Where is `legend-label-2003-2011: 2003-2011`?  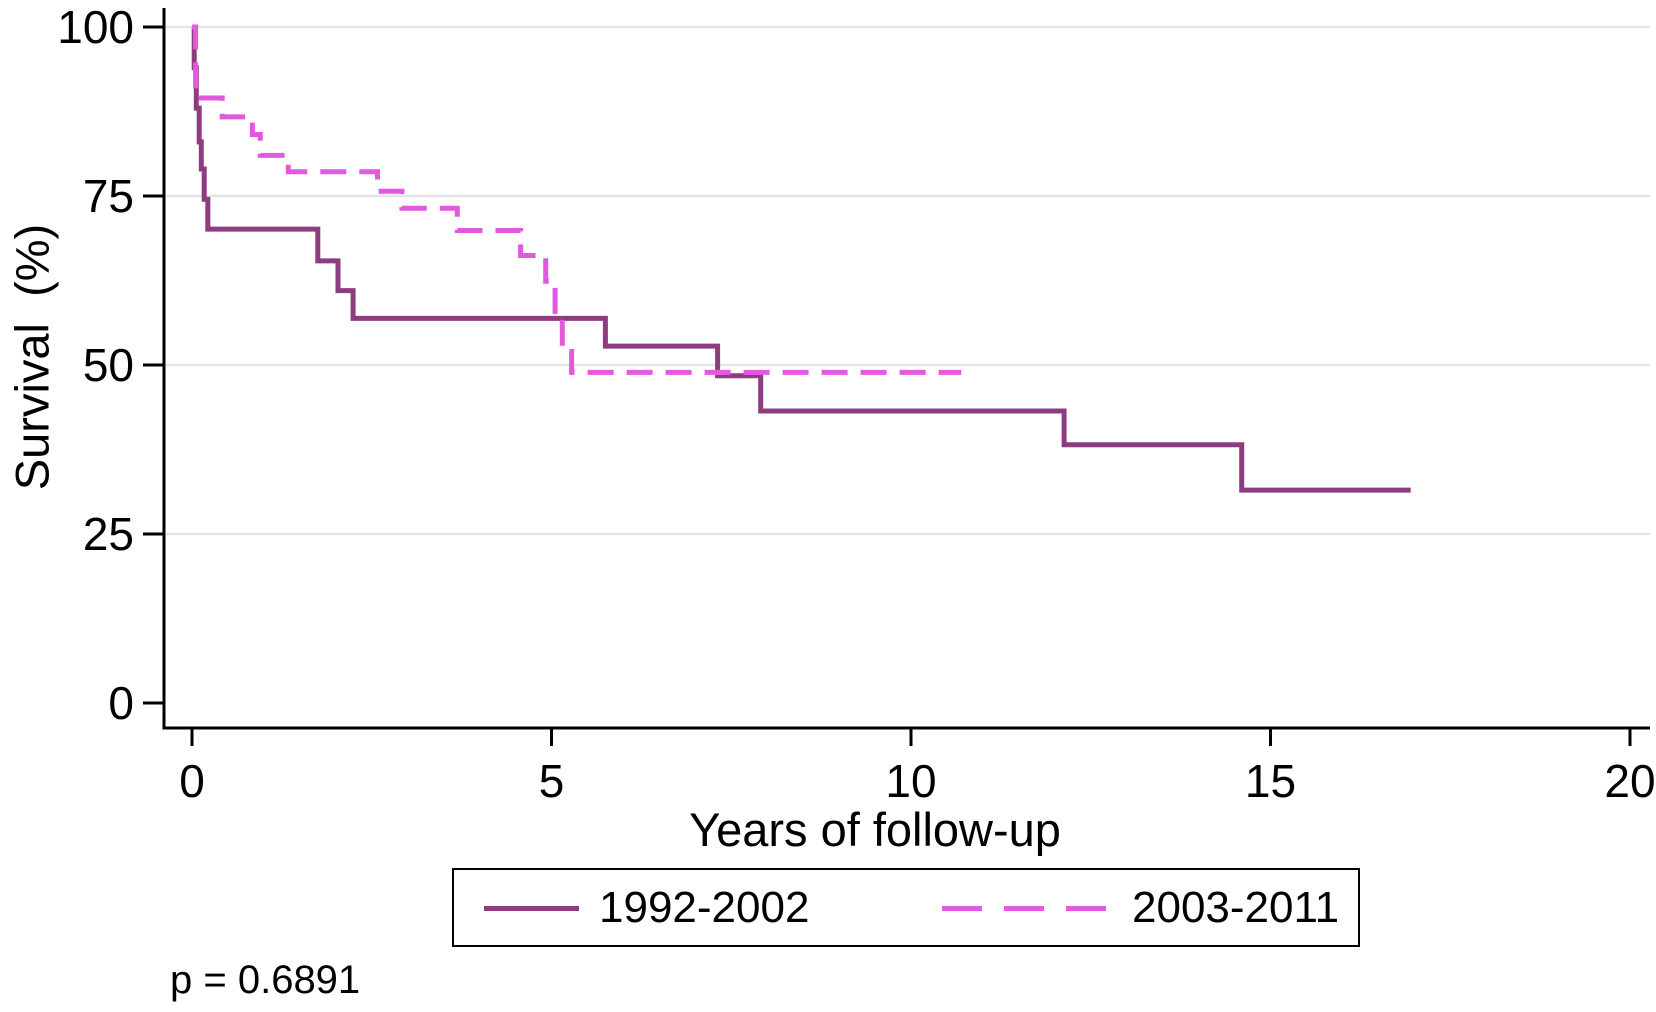 legend-label-2003-2011: 2003-2011 is located at coordinates (1236, 907).